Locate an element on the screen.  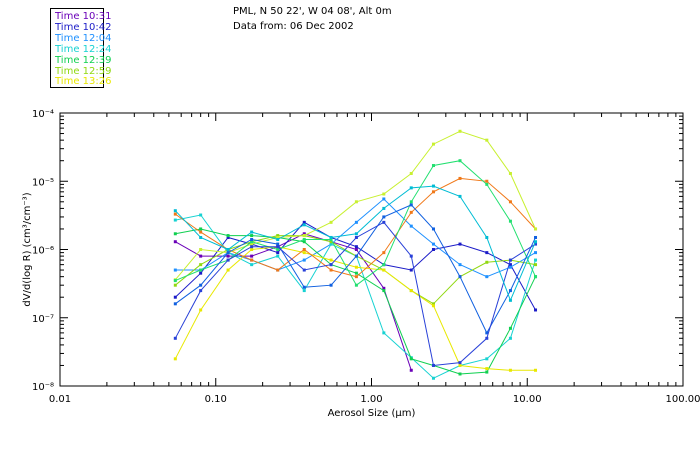
x-axis-label: Aerosol Size (μm) is located at coordinates (372, 413).